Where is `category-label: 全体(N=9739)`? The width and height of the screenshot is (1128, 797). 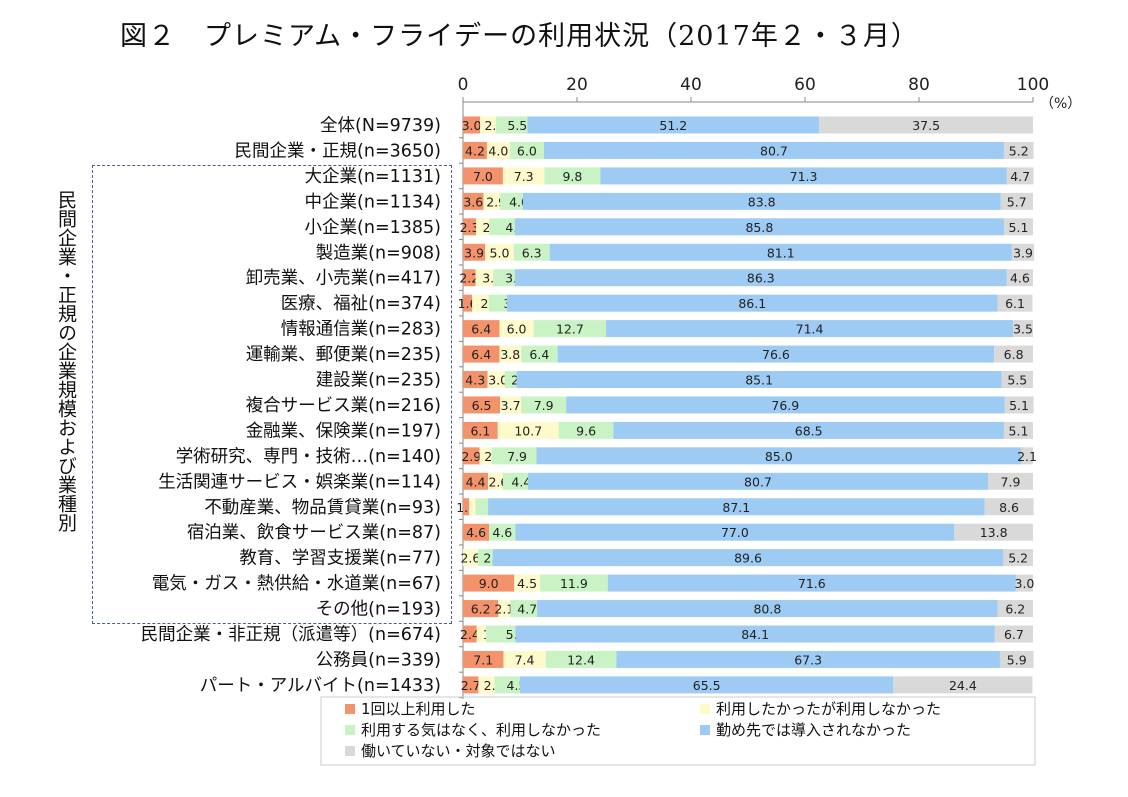 category-label: 全体(N=9739) is located at coordinates (380, 126).